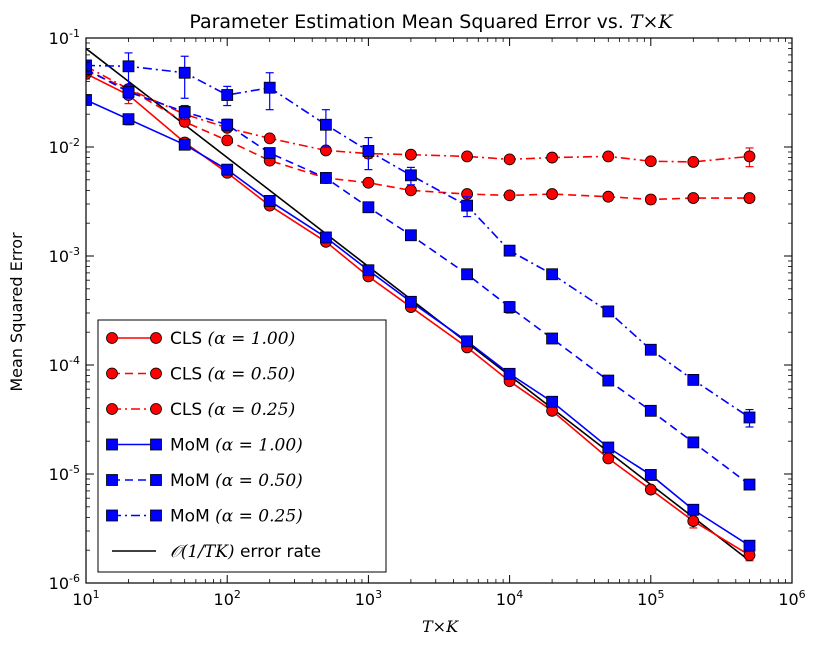 This screenshot has height=650, width=822. What do you see at coordinates (440, 626) in the screenshot?
I see `x-axis-label: T×K` at bounding box center [440, 626].